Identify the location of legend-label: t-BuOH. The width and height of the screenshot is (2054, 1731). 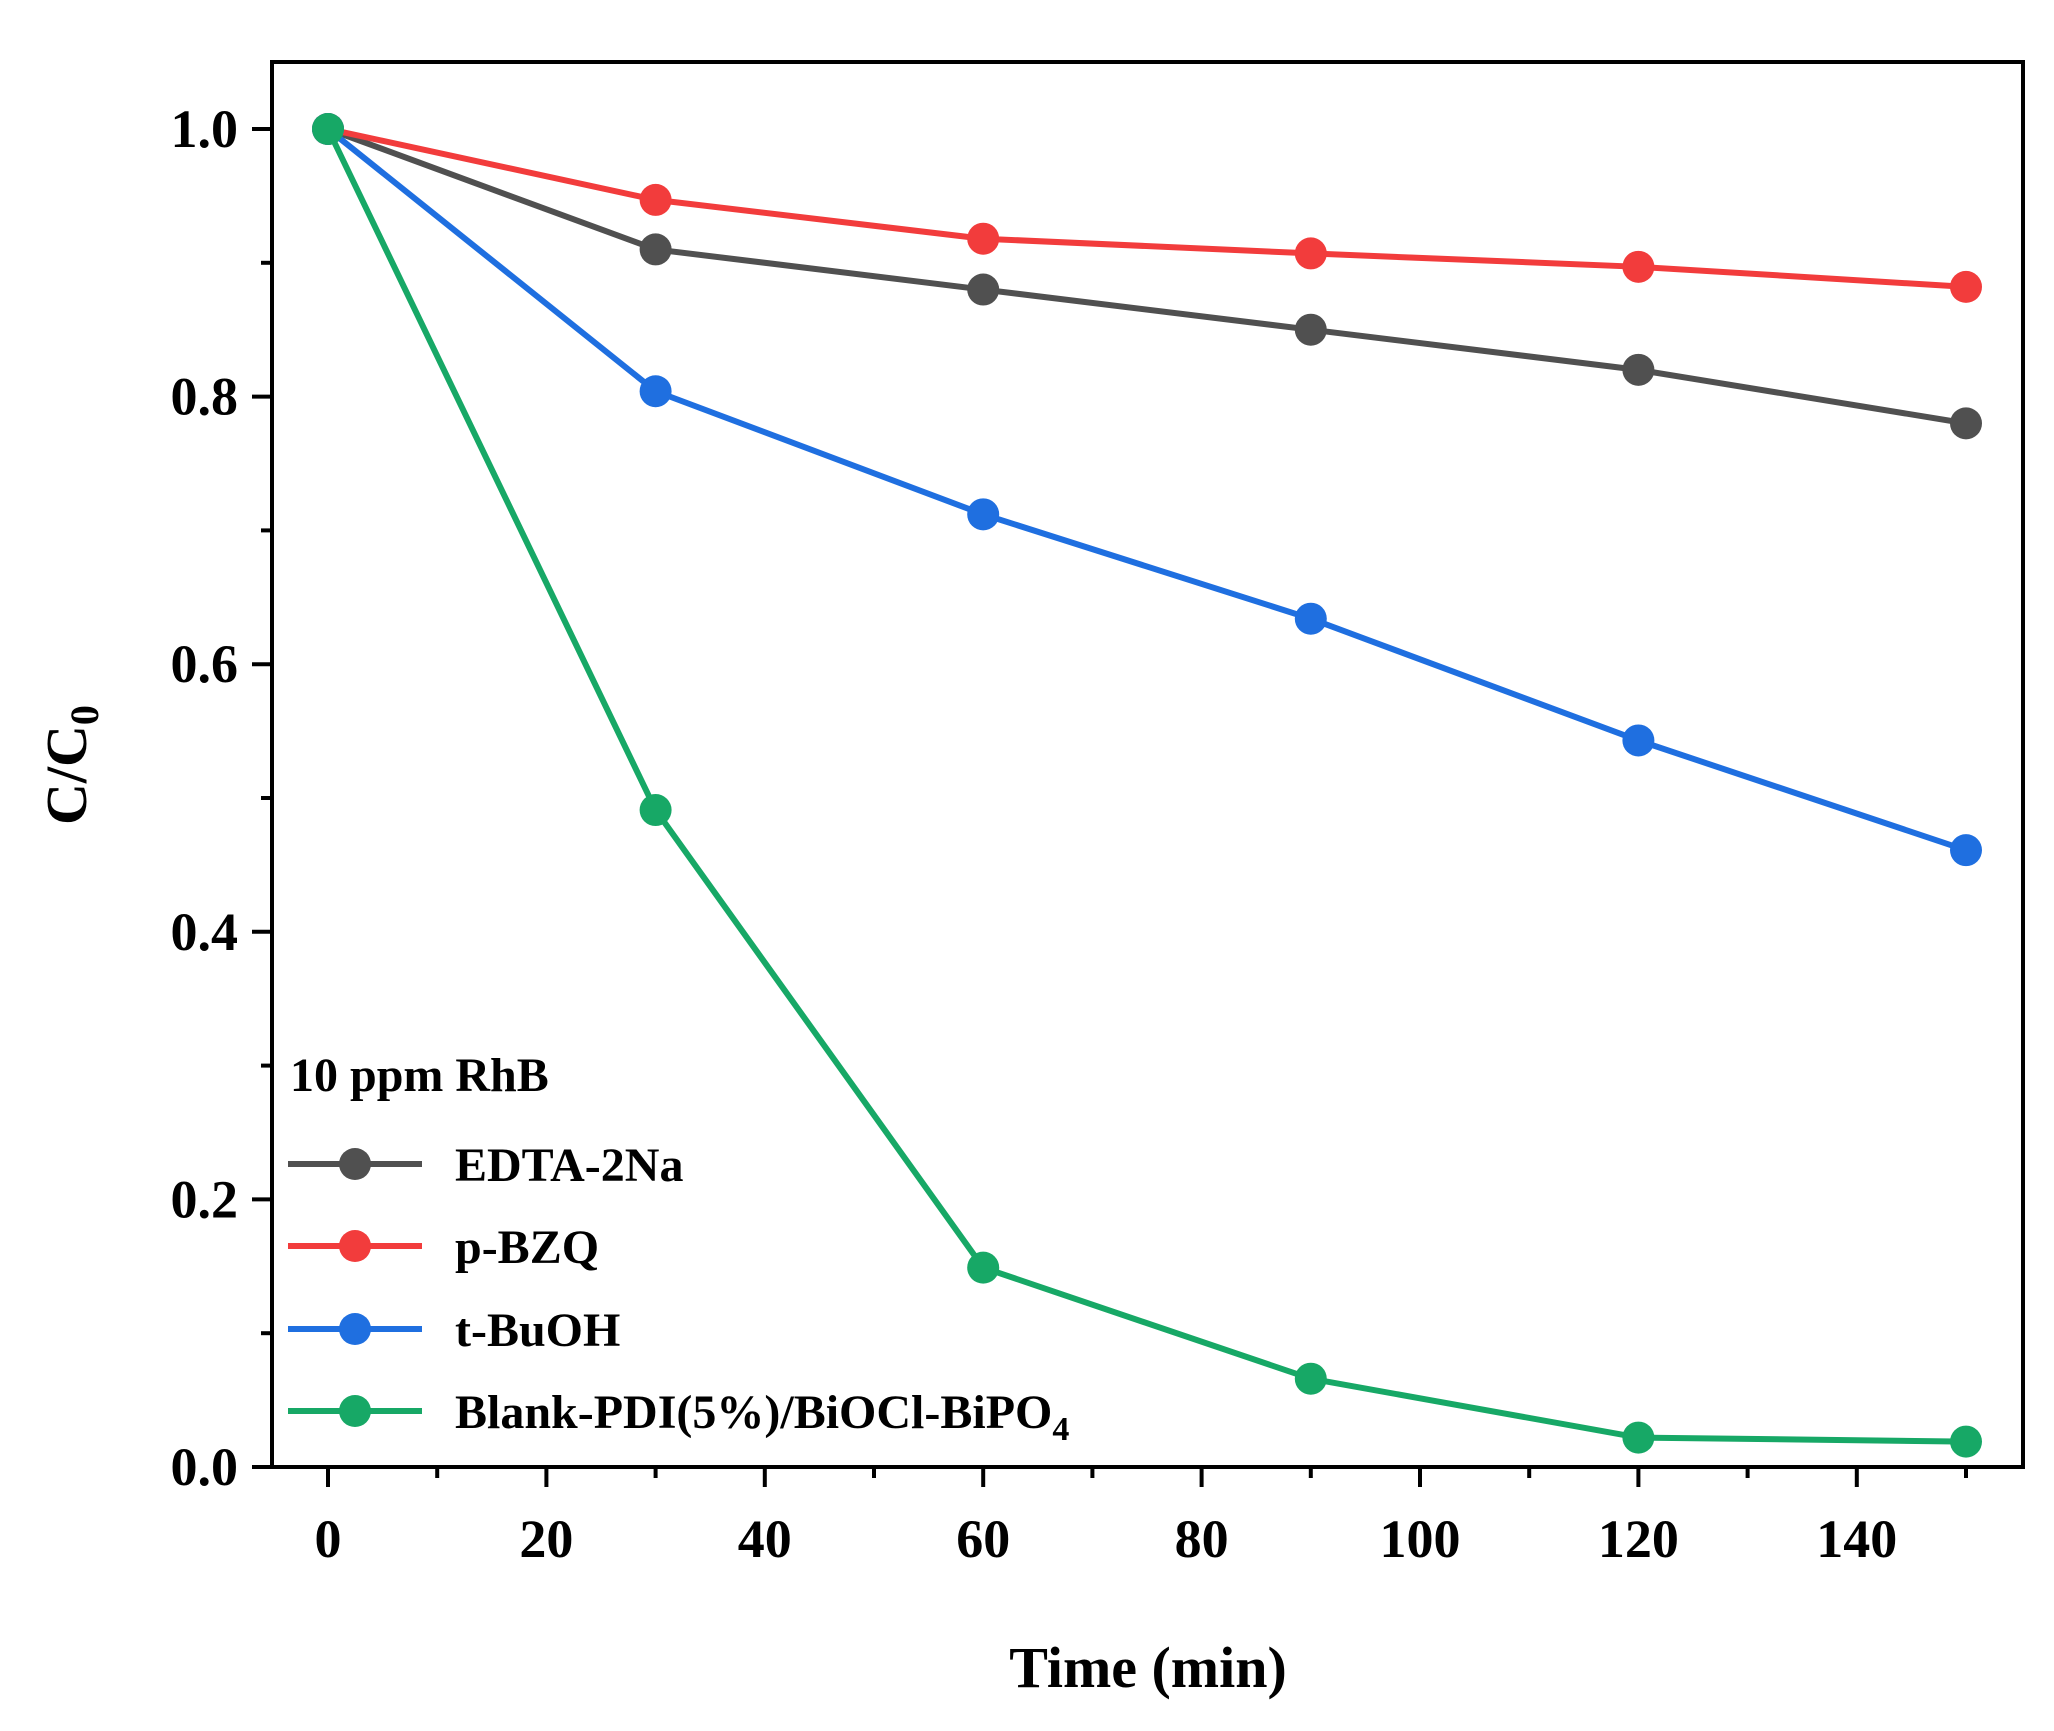
(537, 1330).